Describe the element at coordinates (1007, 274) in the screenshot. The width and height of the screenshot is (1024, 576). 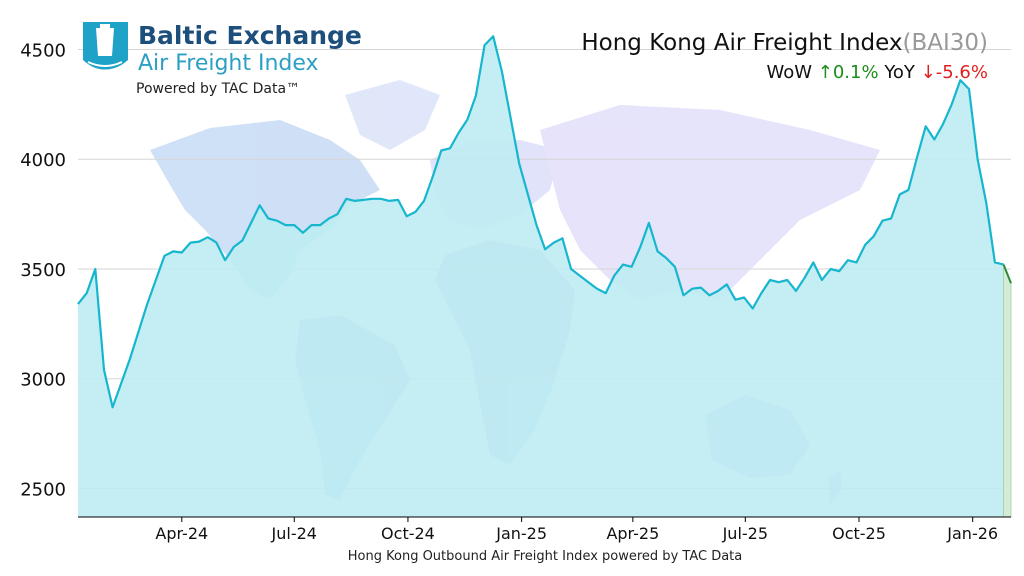
I see `latest-week-line` at that location.